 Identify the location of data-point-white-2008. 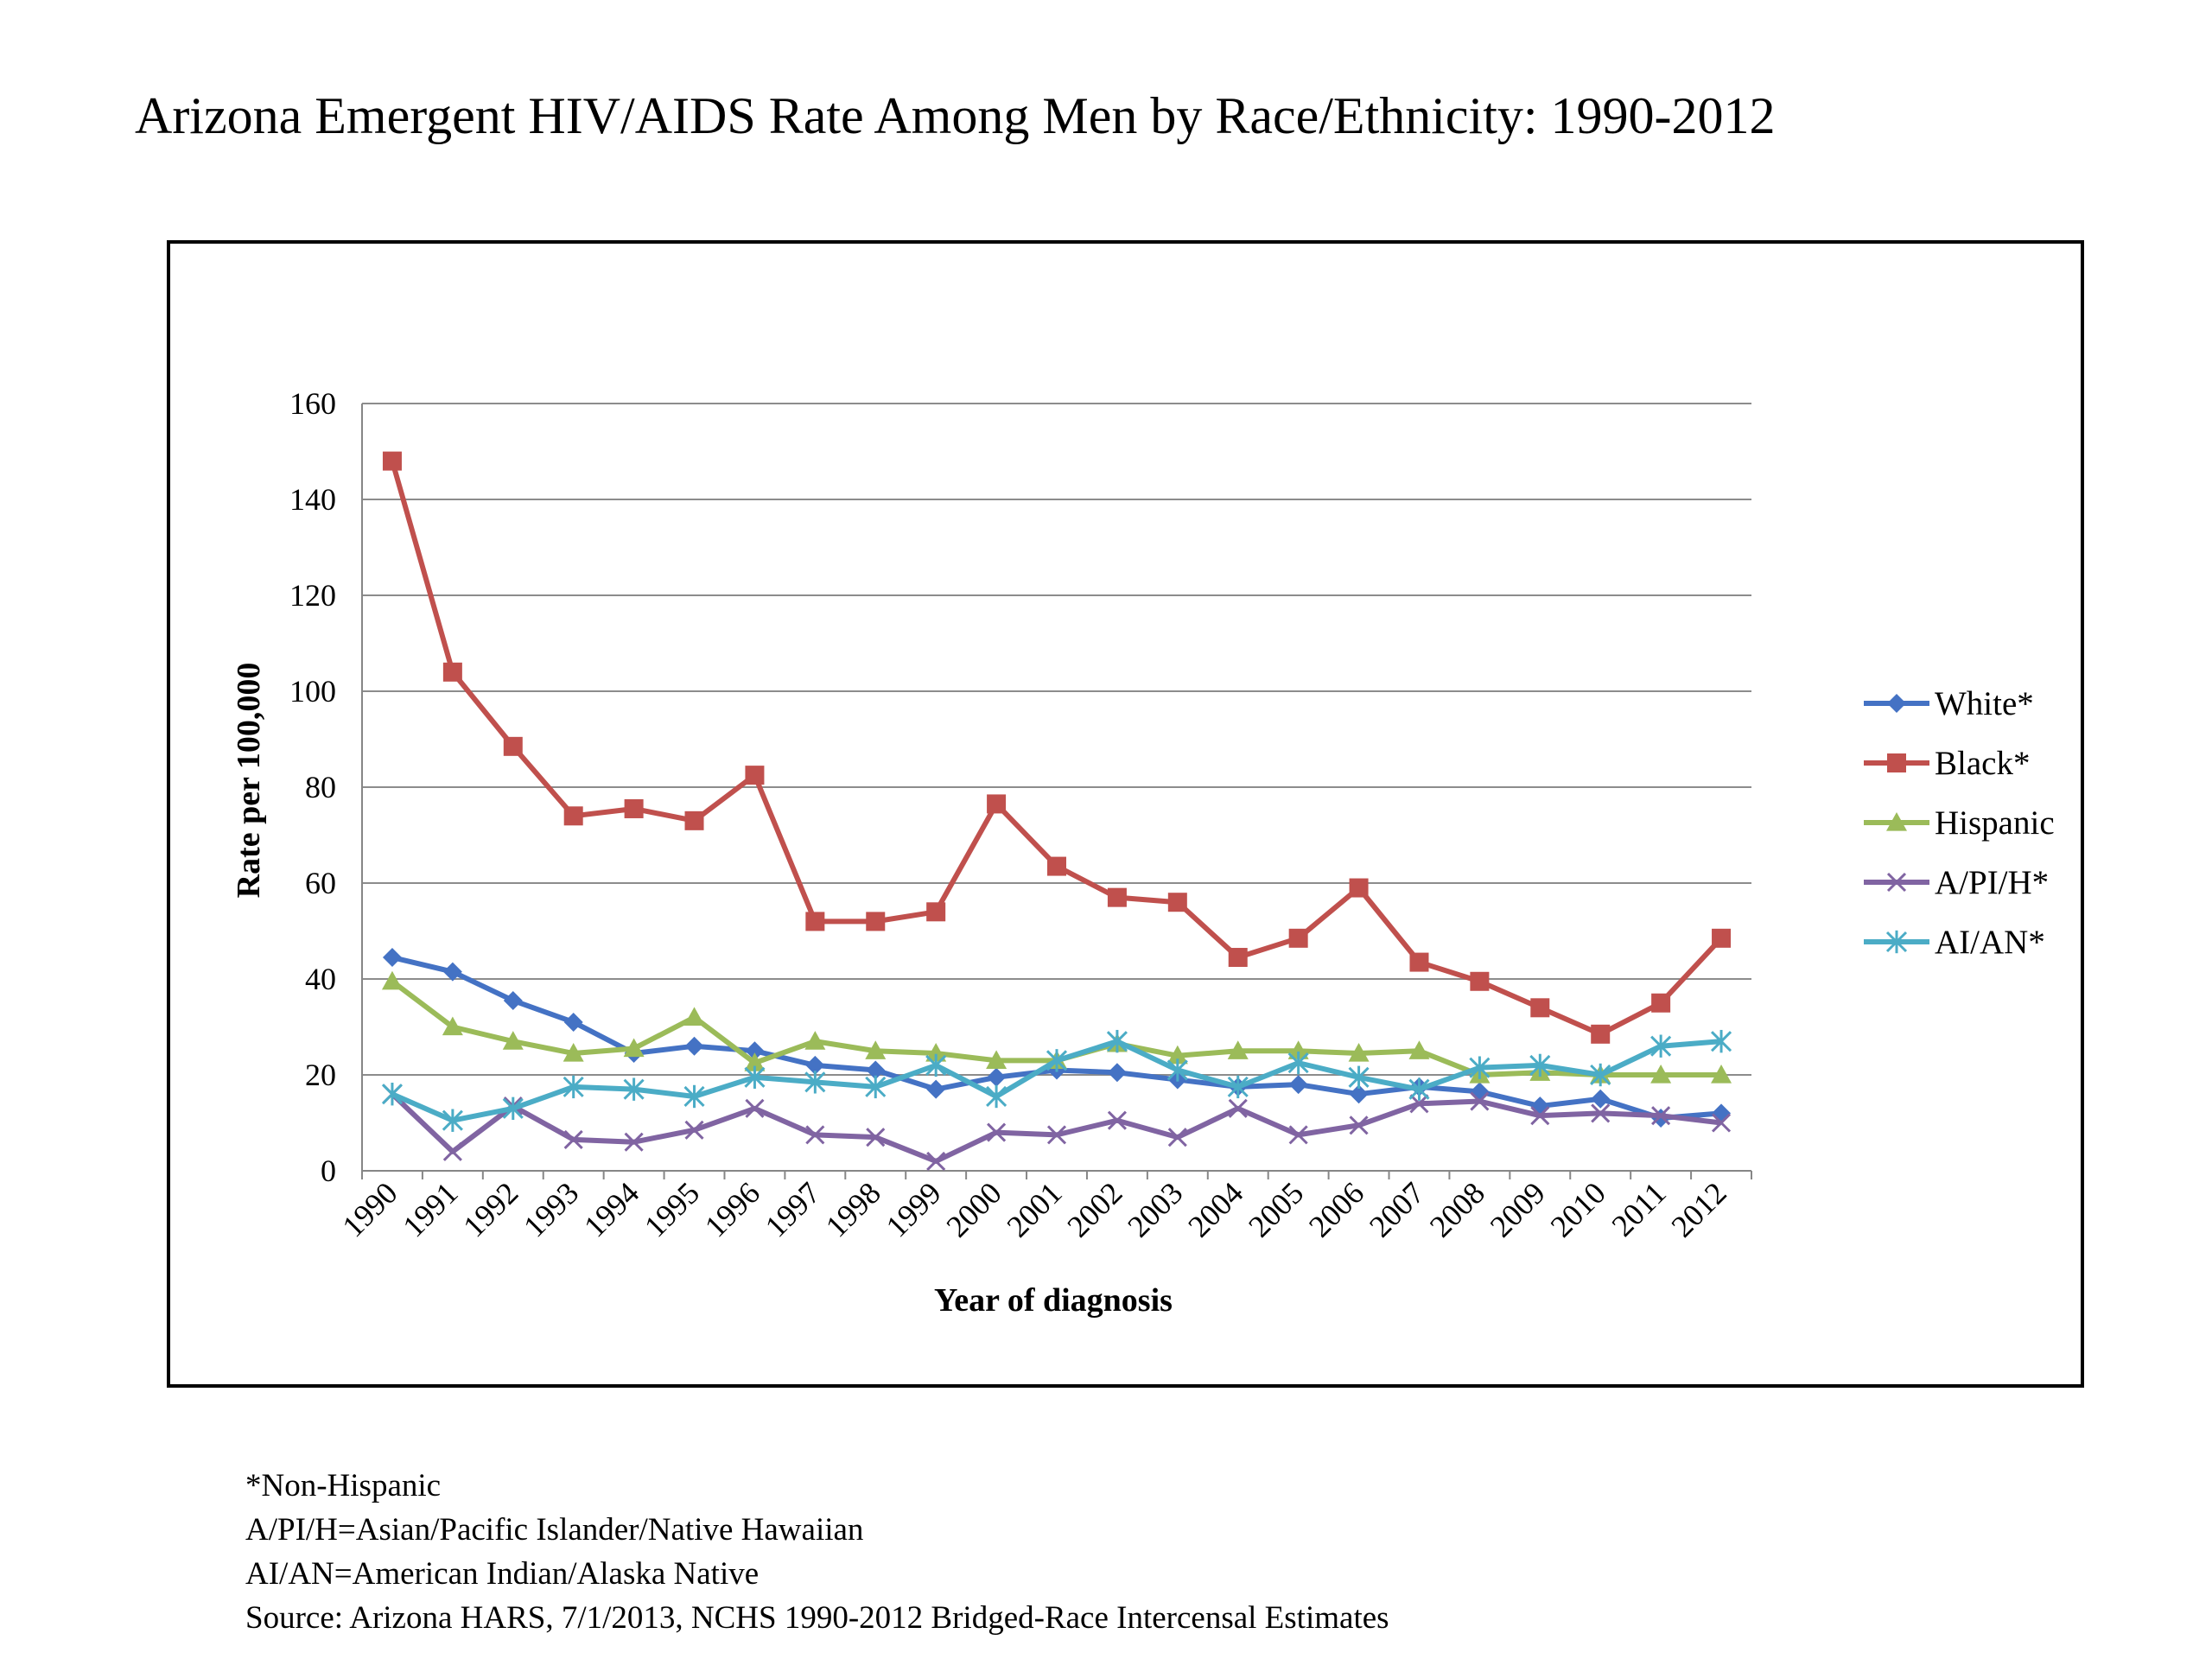
(1480, 1092).